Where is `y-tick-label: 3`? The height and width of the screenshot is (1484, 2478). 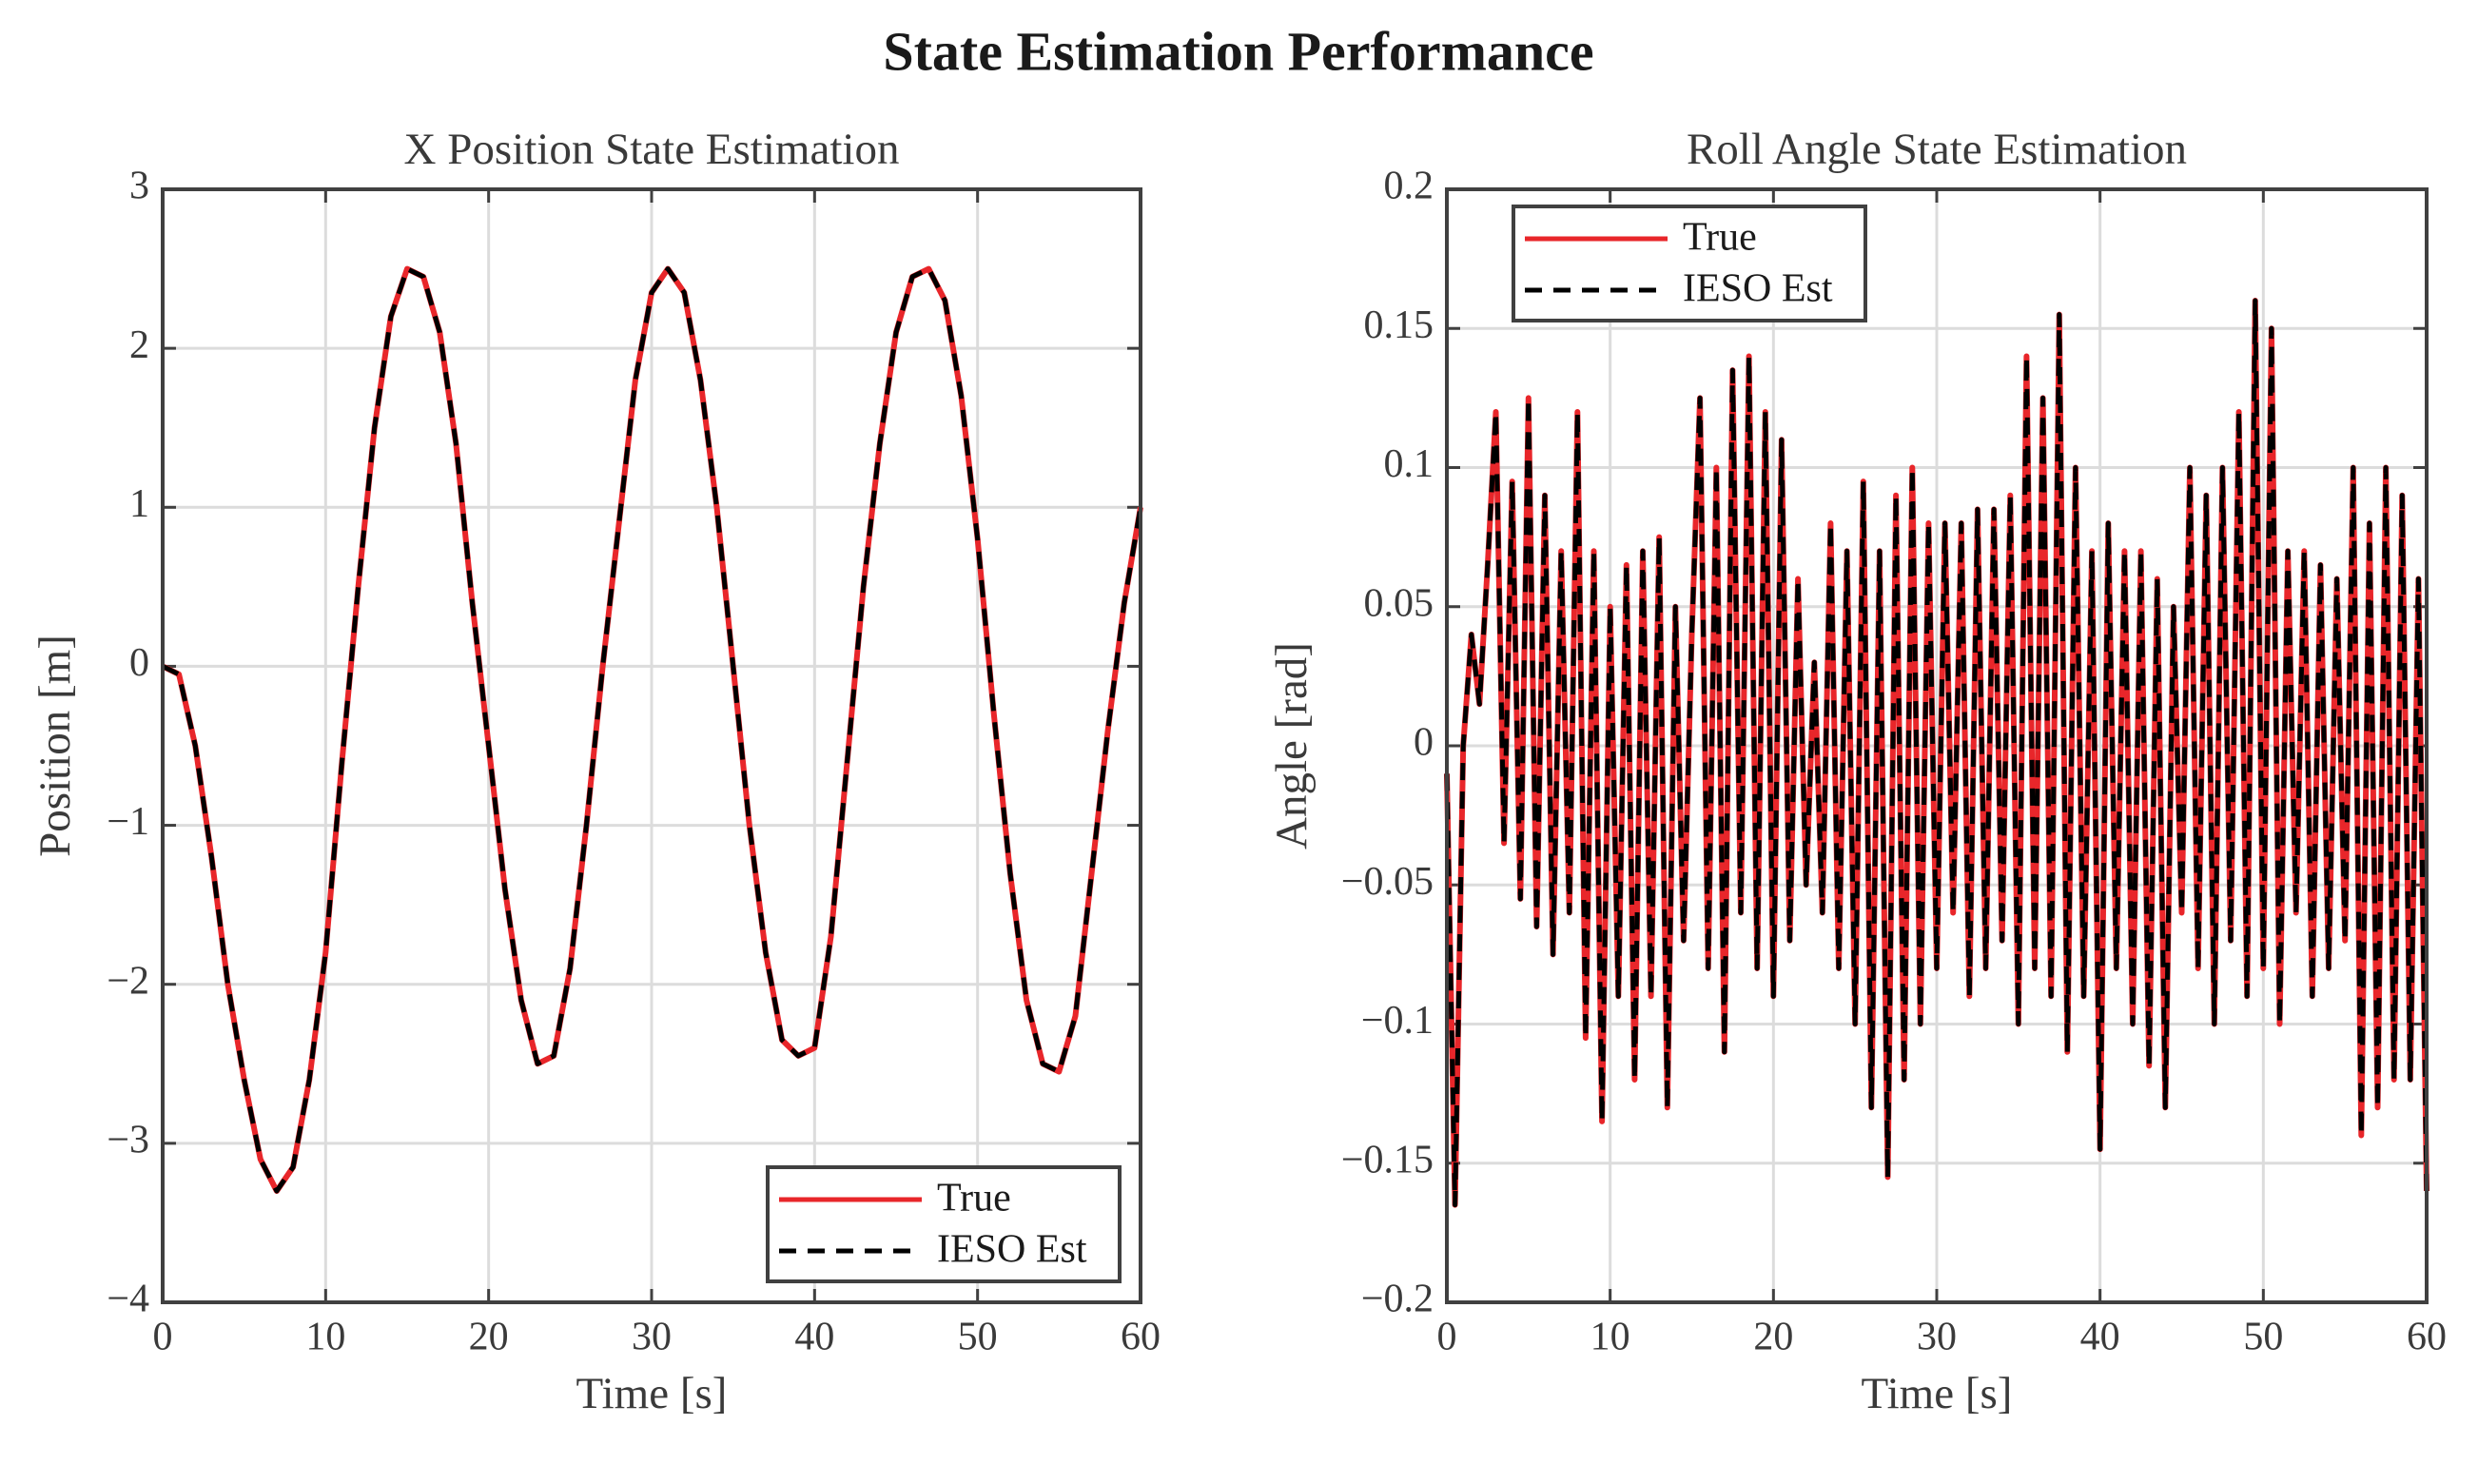
y-tick-label: 3 is located at coordinates (139, 186).